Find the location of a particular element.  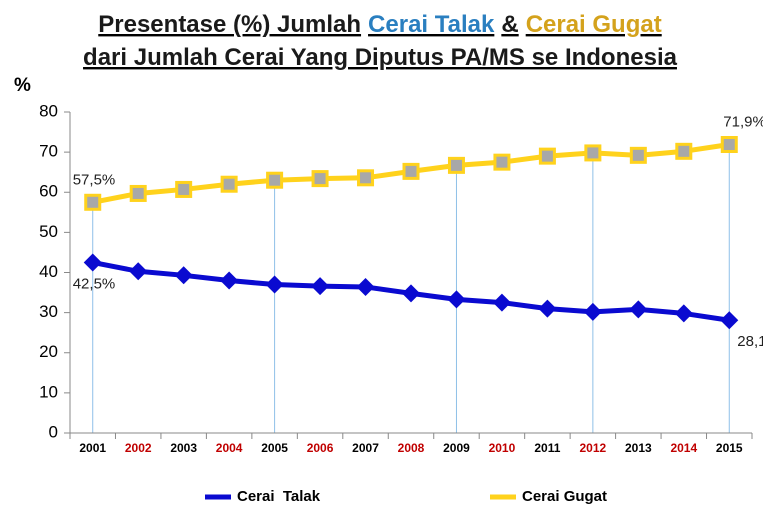

data-label: 42,5% is located at coordinates (94, 283).